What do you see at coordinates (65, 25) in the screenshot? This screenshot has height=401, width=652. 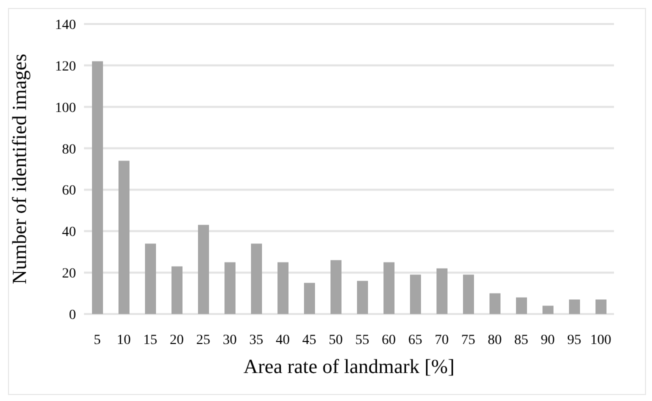 I see `y-tick-label: 140` at bounding box center [65, 25].